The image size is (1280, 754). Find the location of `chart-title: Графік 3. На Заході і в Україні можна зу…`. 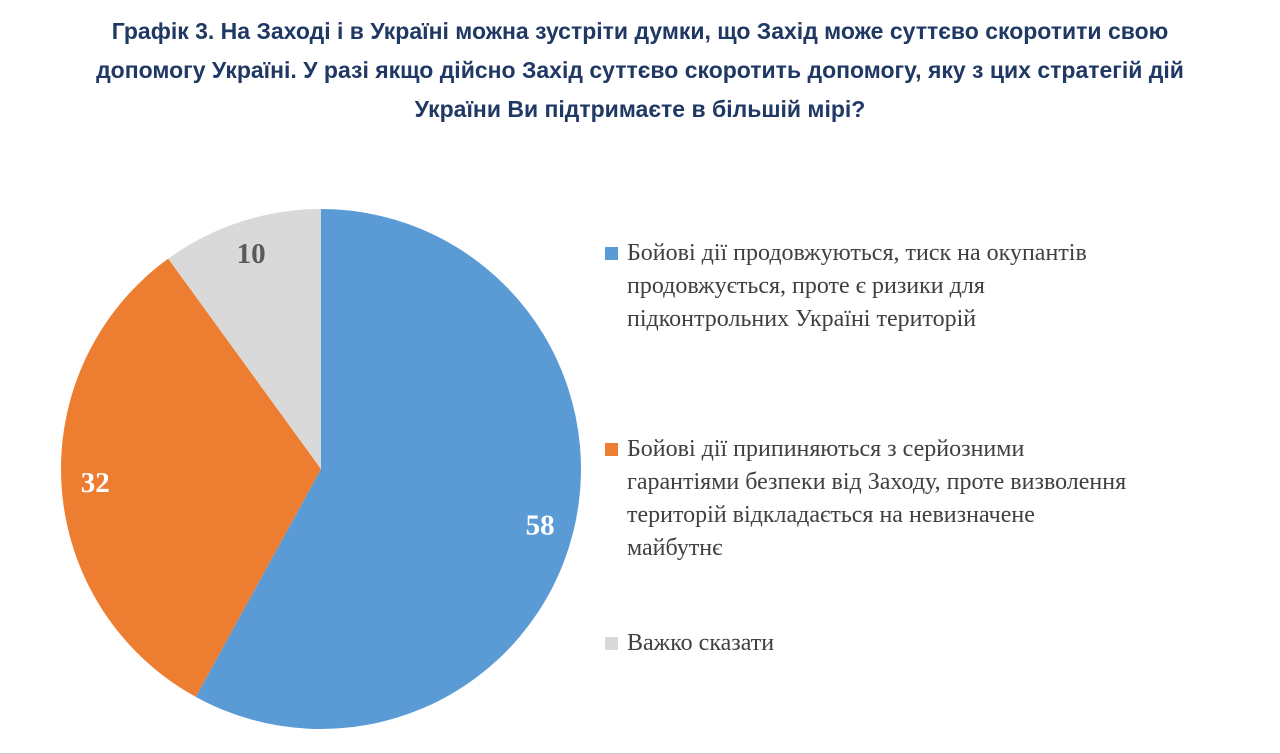

chart-title: Графік 3. На Заході і в Україні можна зу… is located at coordinates (640, 70).